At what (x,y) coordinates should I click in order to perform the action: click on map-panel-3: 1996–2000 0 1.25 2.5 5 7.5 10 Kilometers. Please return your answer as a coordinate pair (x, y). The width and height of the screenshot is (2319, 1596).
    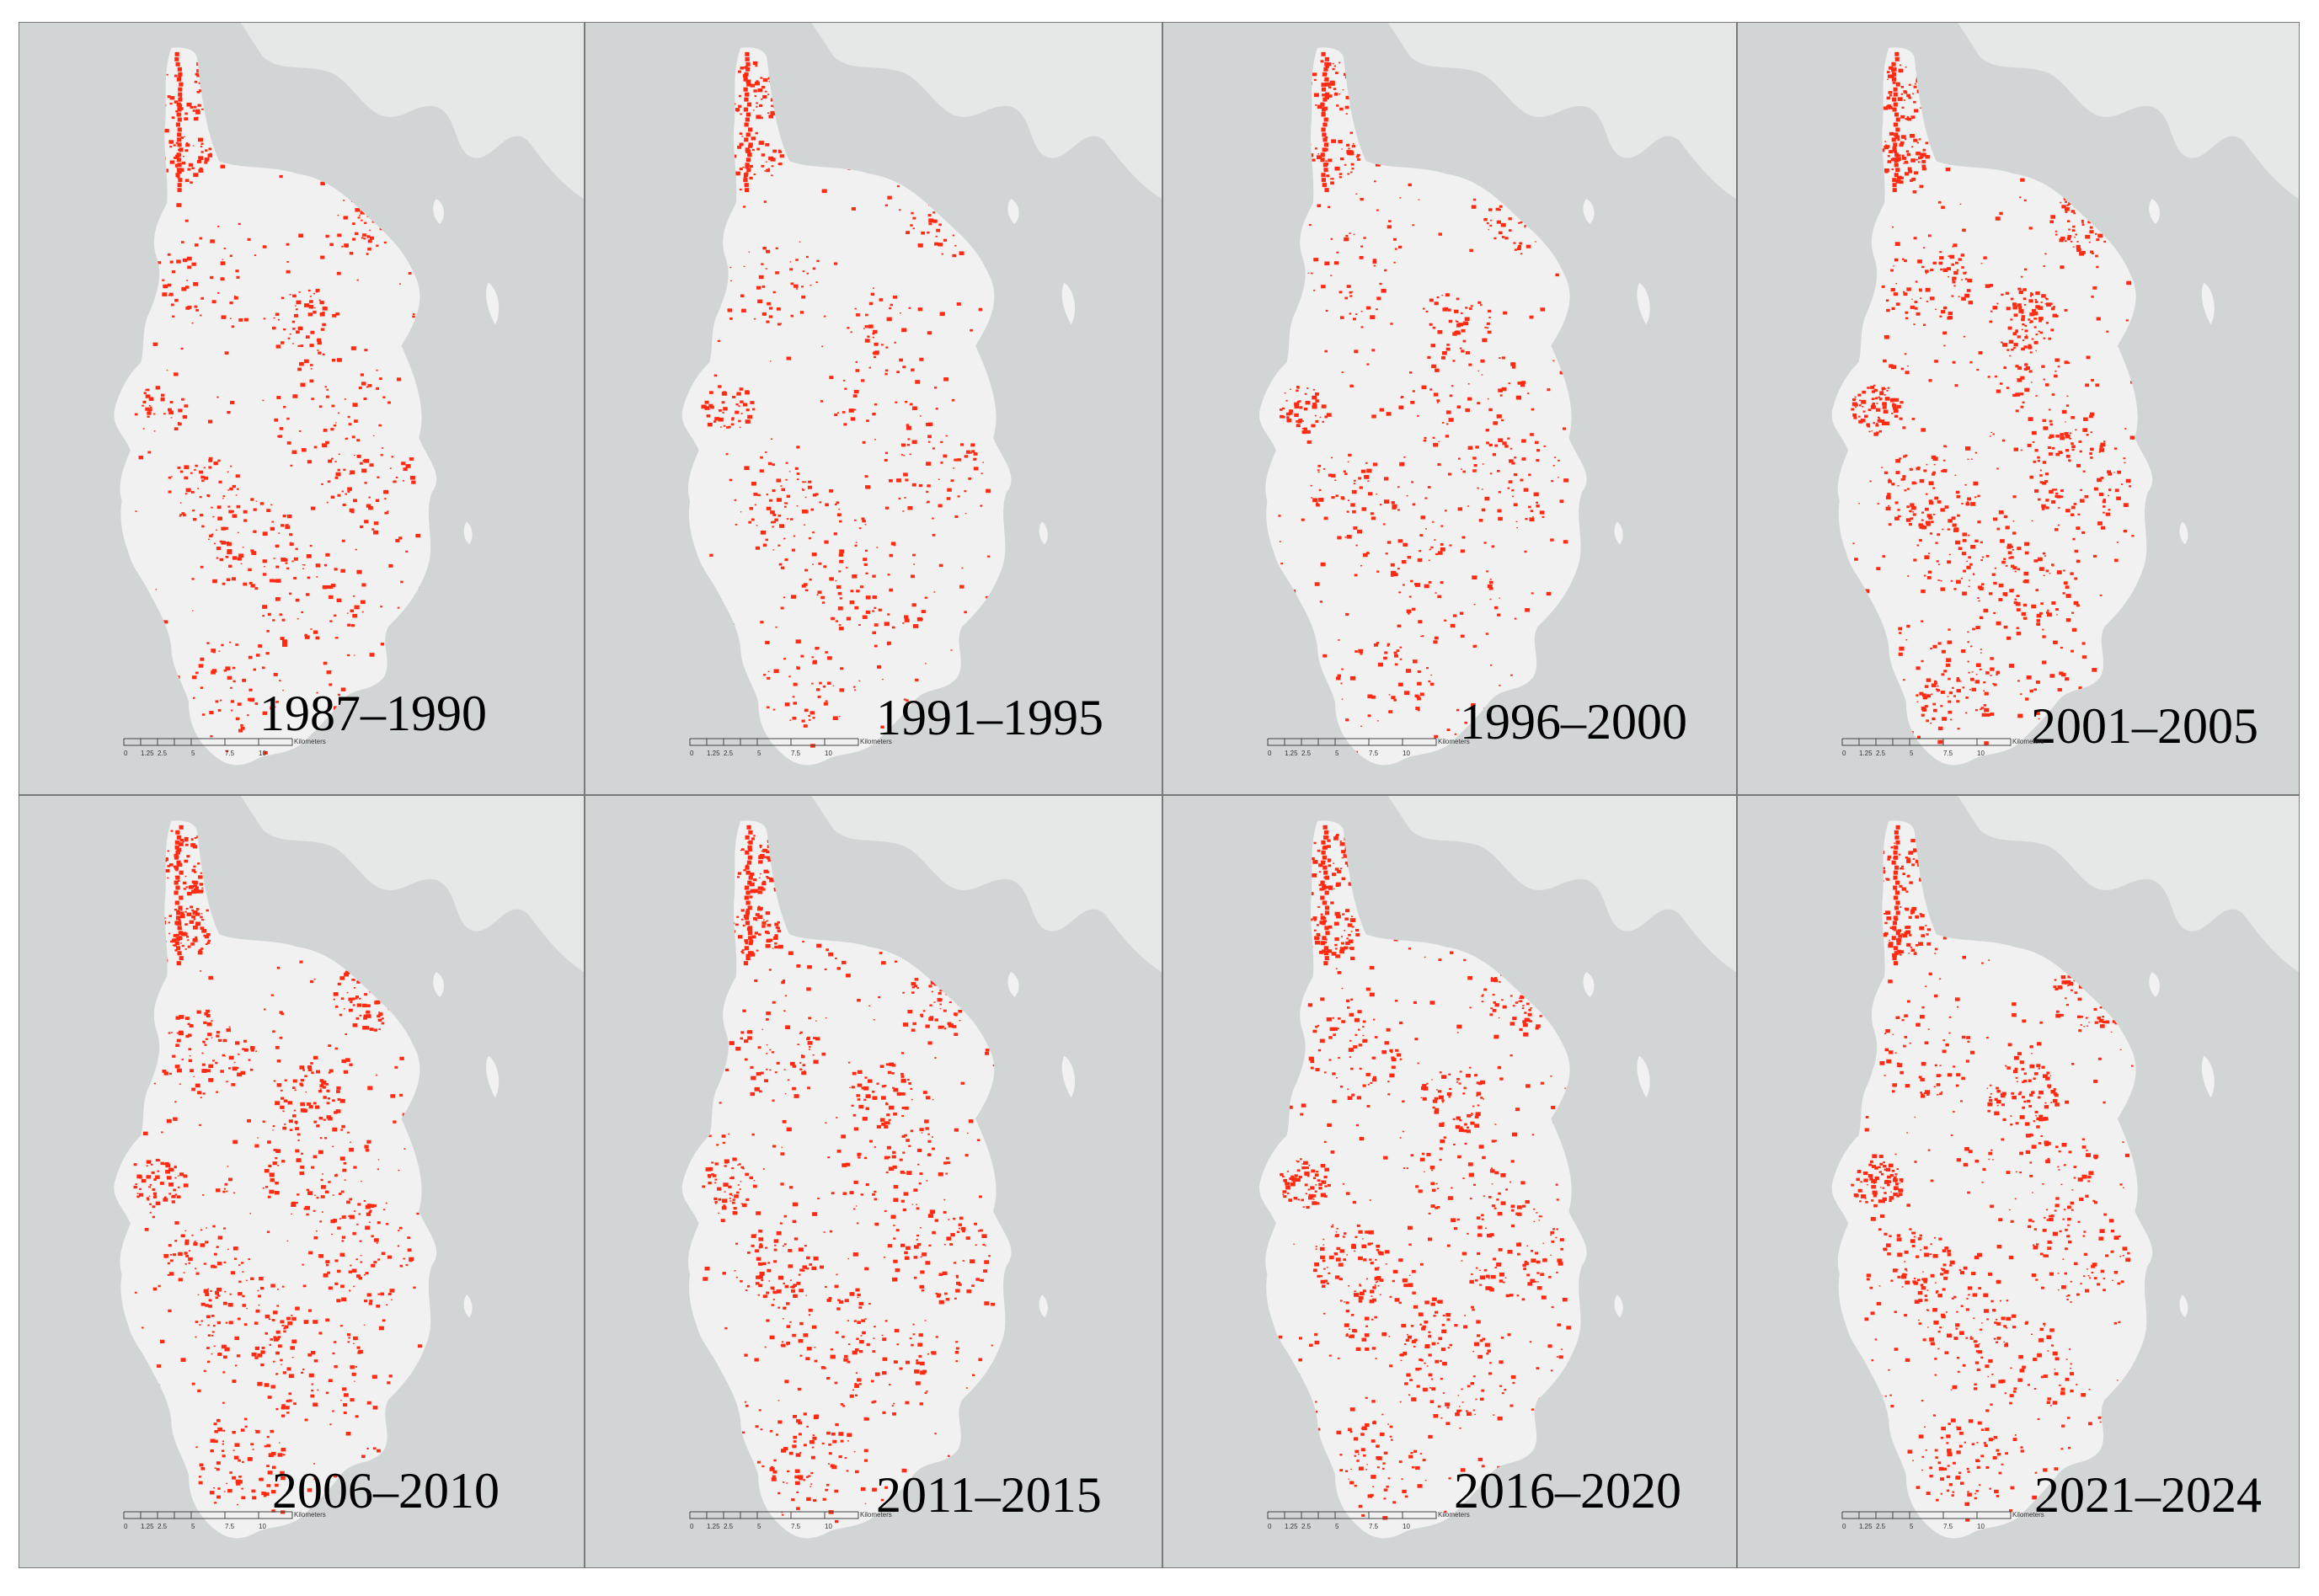
    Looking at the image, I should click on (1449, 408).